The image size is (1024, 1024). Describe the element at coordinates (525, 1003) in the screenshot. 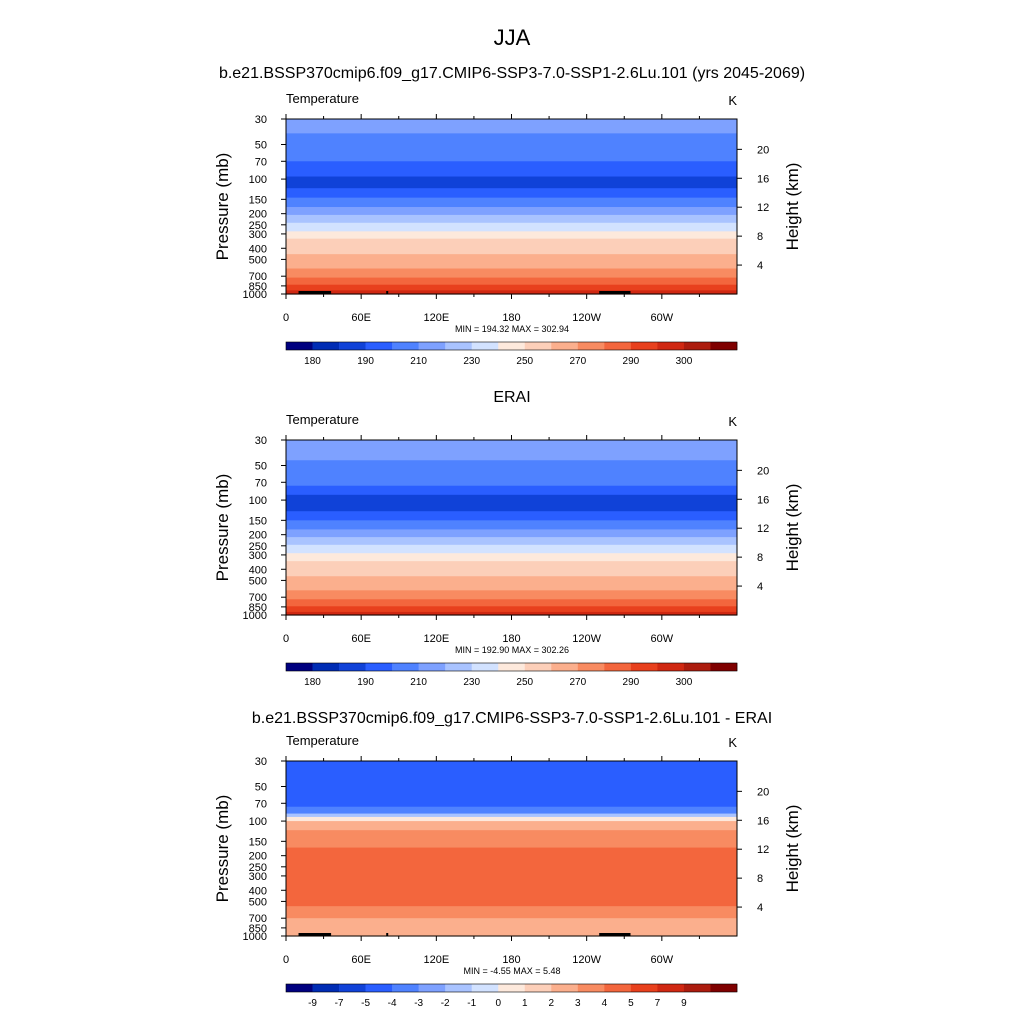

I see `colorbar-label: 1` at that location.